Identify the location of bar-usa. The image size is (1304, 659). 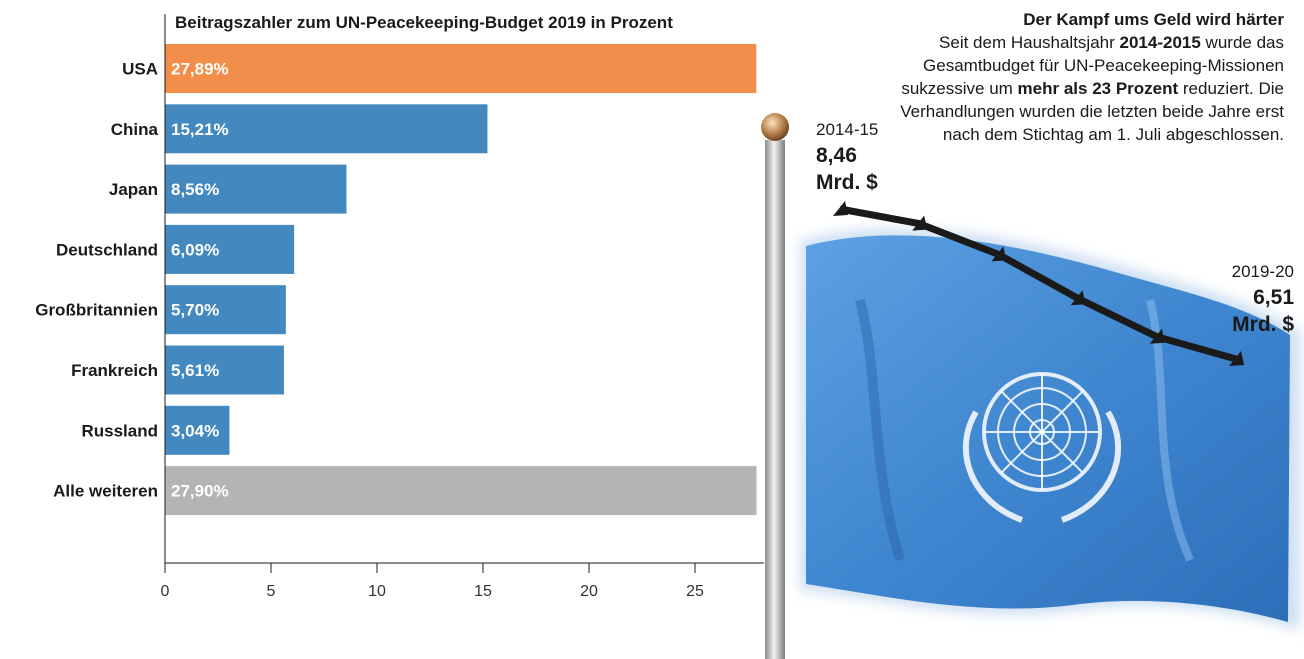
(461, 68).